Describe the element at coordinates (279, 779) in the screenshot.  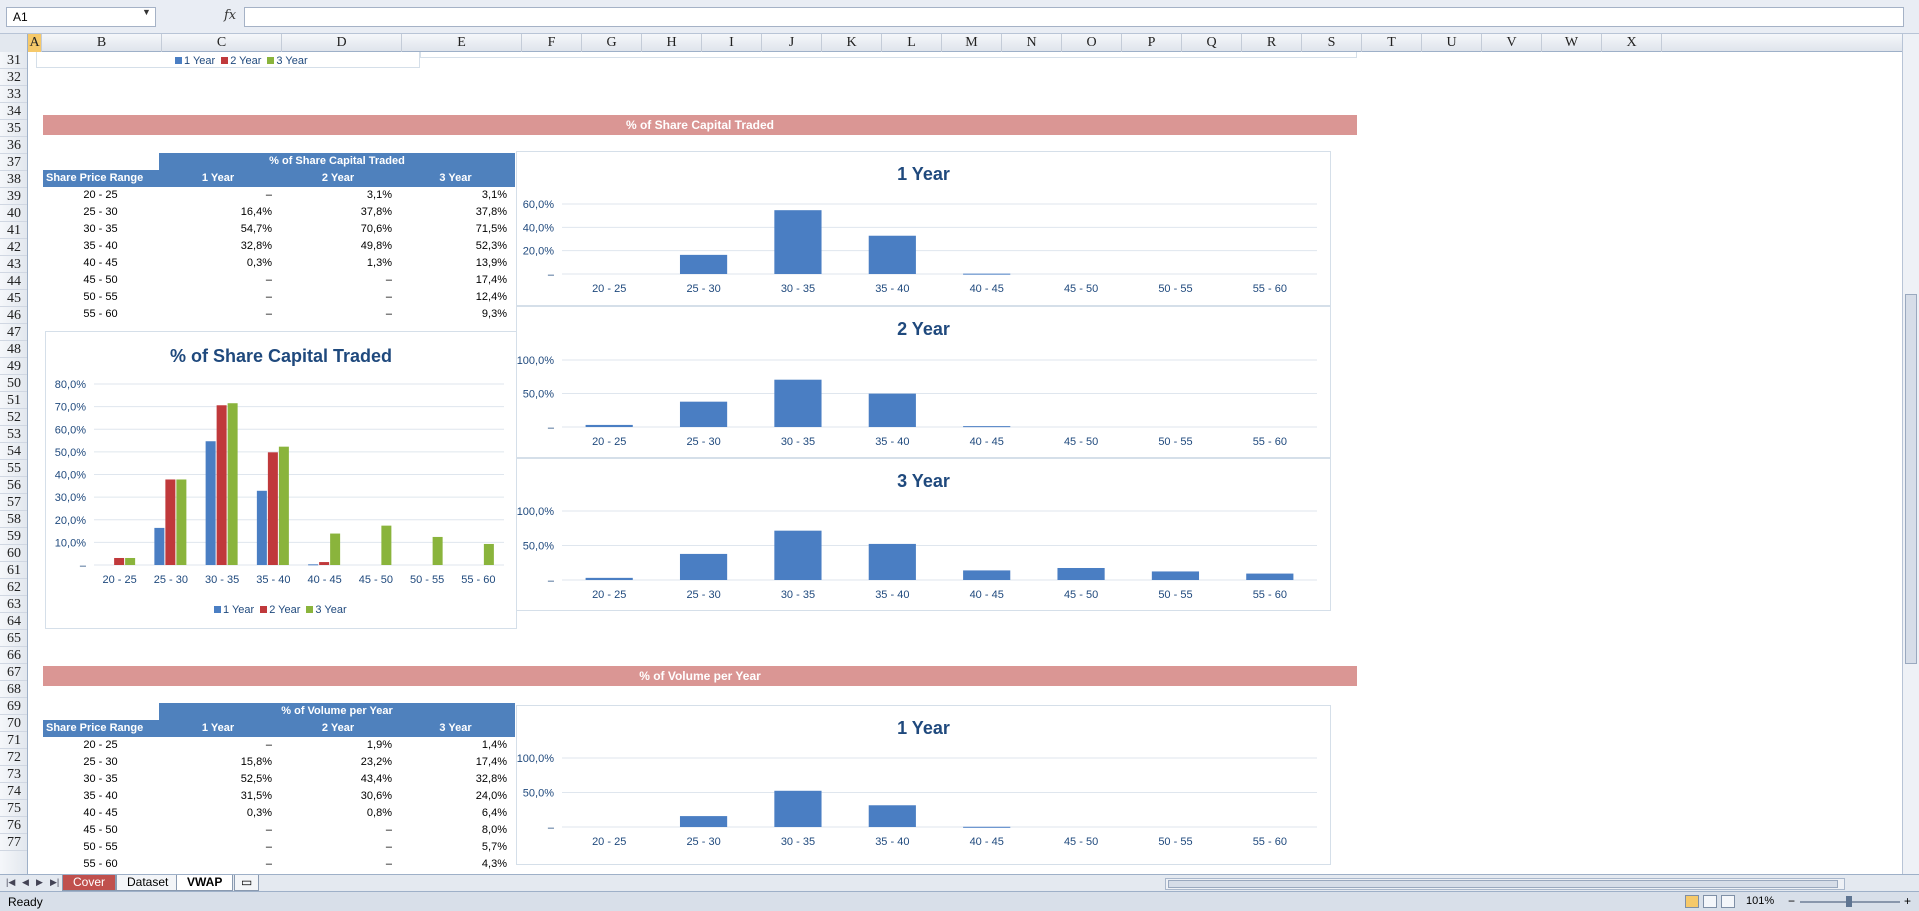
I see `table-row: 30 - 35 52,5% 43,4% 32,8%` at that location.